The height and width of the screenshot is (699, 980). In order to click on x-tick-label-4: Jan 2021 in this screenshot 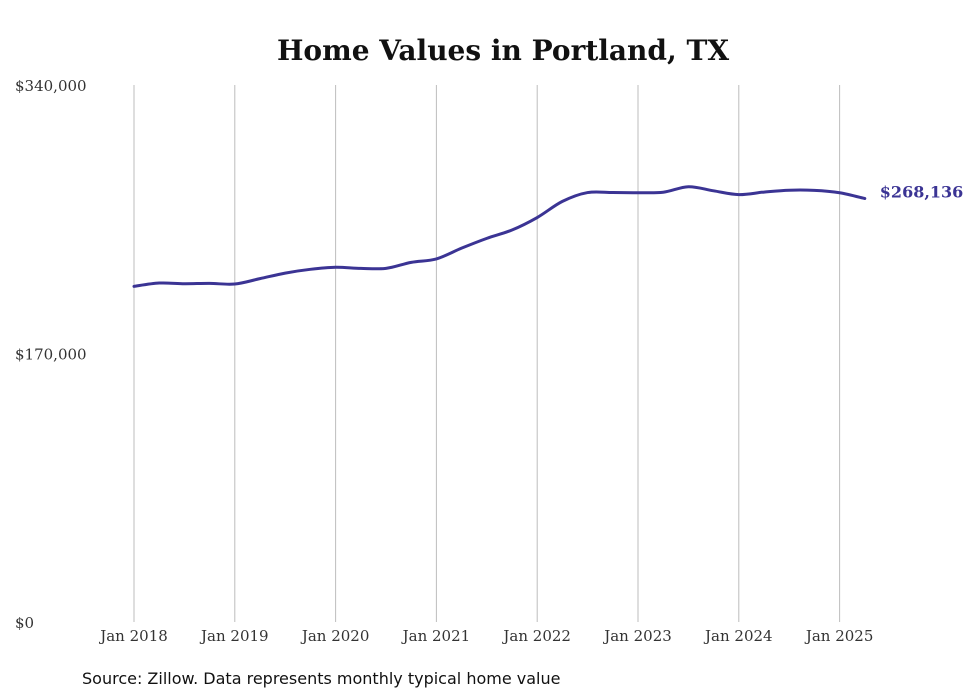, I will do `click(436, 636)`.